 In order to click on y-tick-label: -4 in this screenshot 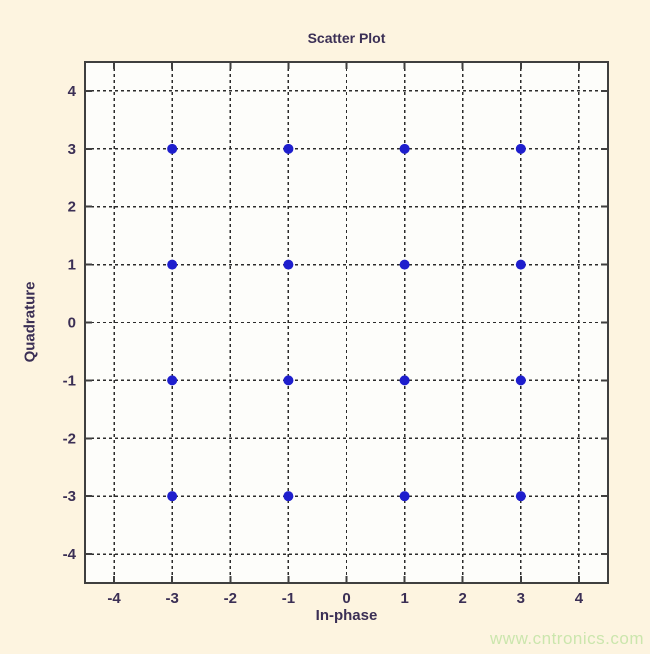, I will do `click(70, 554)`.